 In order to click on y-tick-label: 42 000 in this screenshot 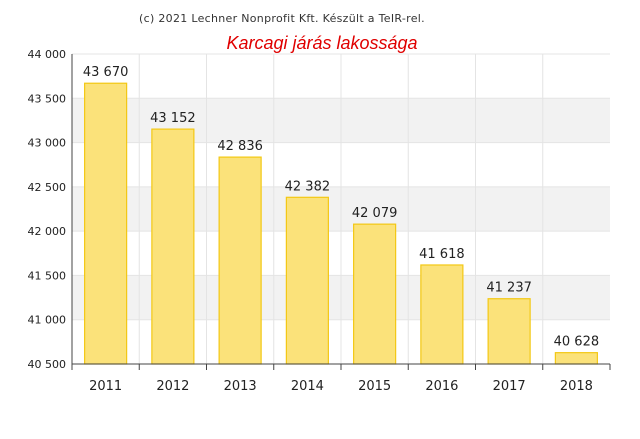, I will do `click(47, 231)`.